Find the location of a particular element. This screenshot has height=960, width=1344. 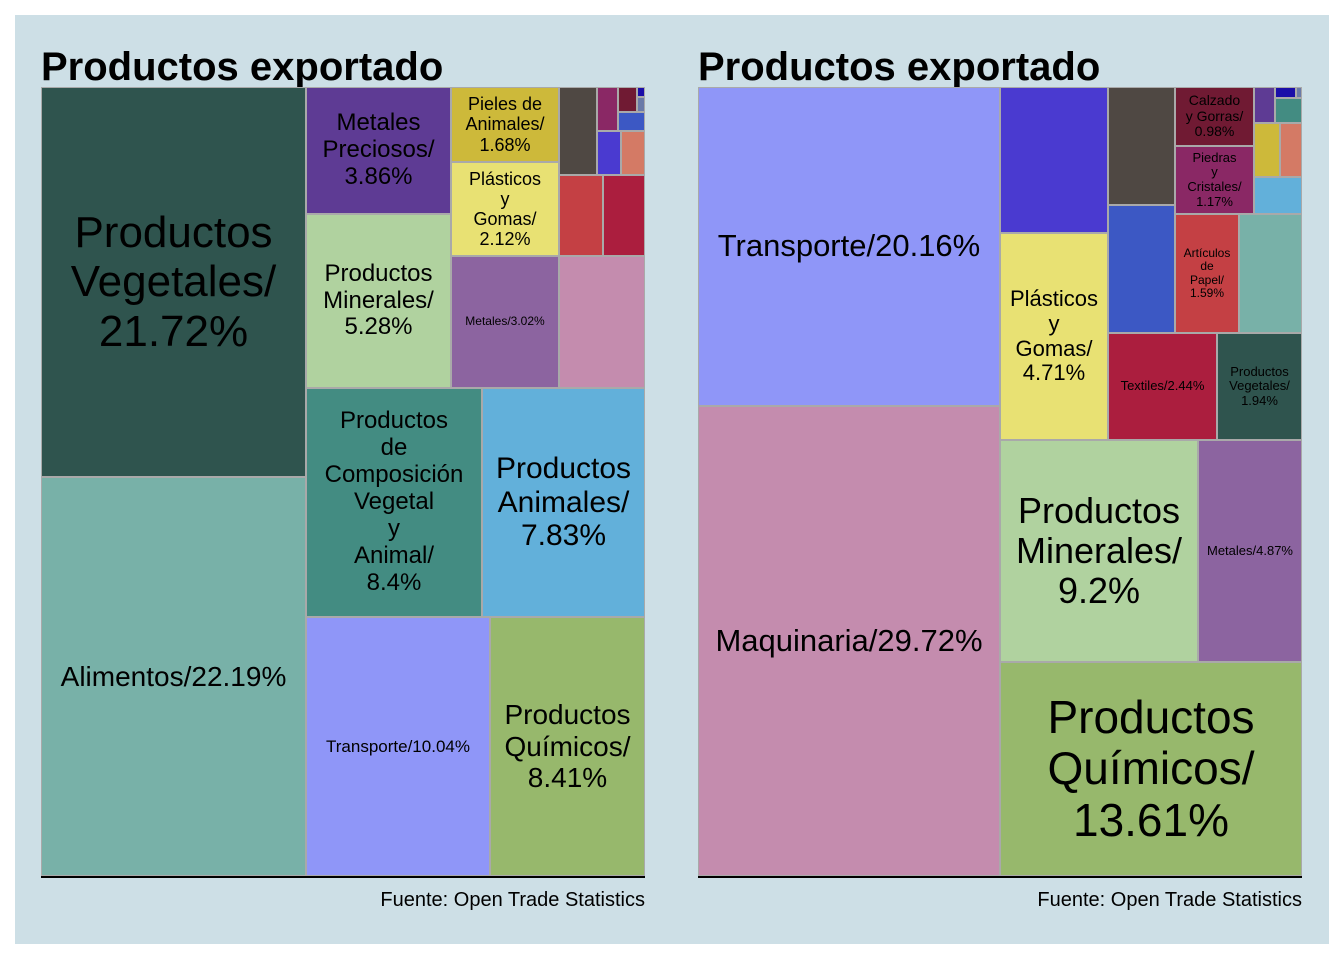

treemap-tile-plasticos-y-gomas: Plásticos y Gomas/ 4.71% is located at coordinates (1054, 336).